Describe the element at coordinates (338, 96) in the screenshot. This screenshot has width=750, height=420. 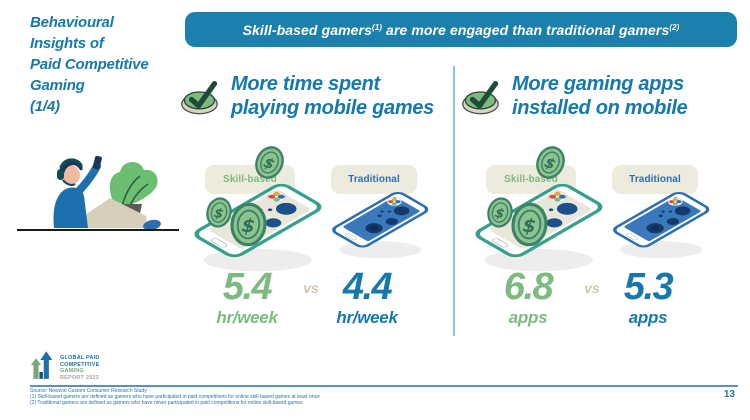
I see `panel-heading: More time spent playing mobile games` at that location.